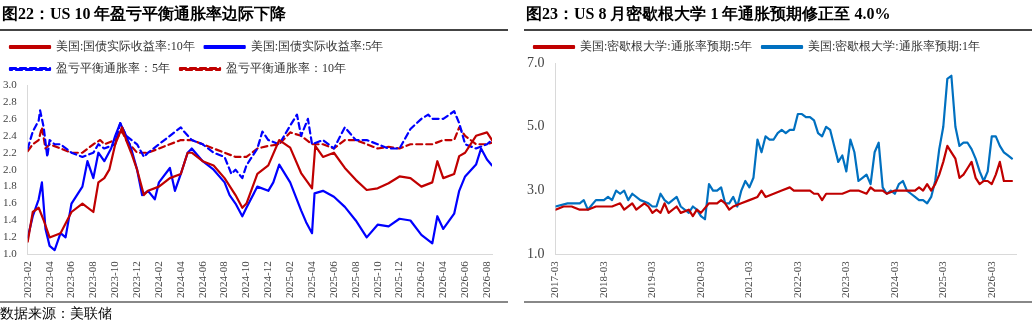 The image size is (1032, 333). I want to click on chart-title: 图23：US 8 月密歇根大学 1 年通胀预期修正至 4.0%, so click(778, 15).